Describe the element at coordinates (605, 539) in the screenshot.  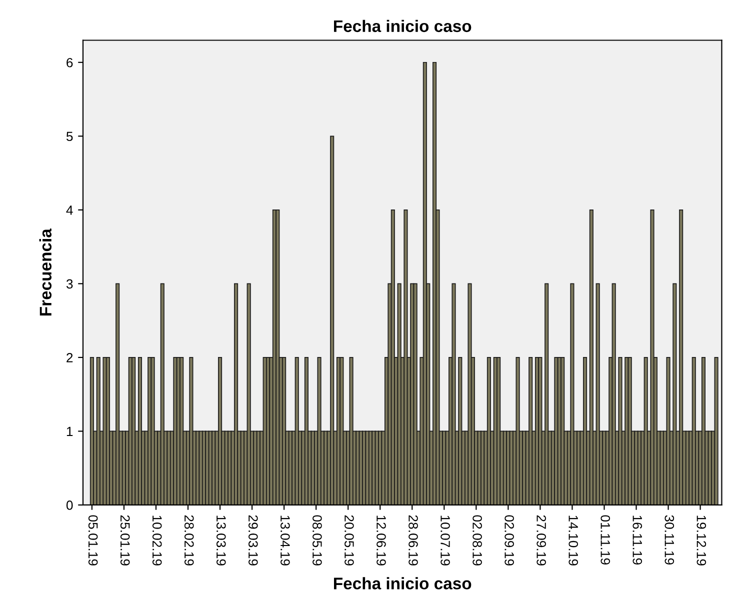
I see `x-tick-label: 01.11.19` at that location.